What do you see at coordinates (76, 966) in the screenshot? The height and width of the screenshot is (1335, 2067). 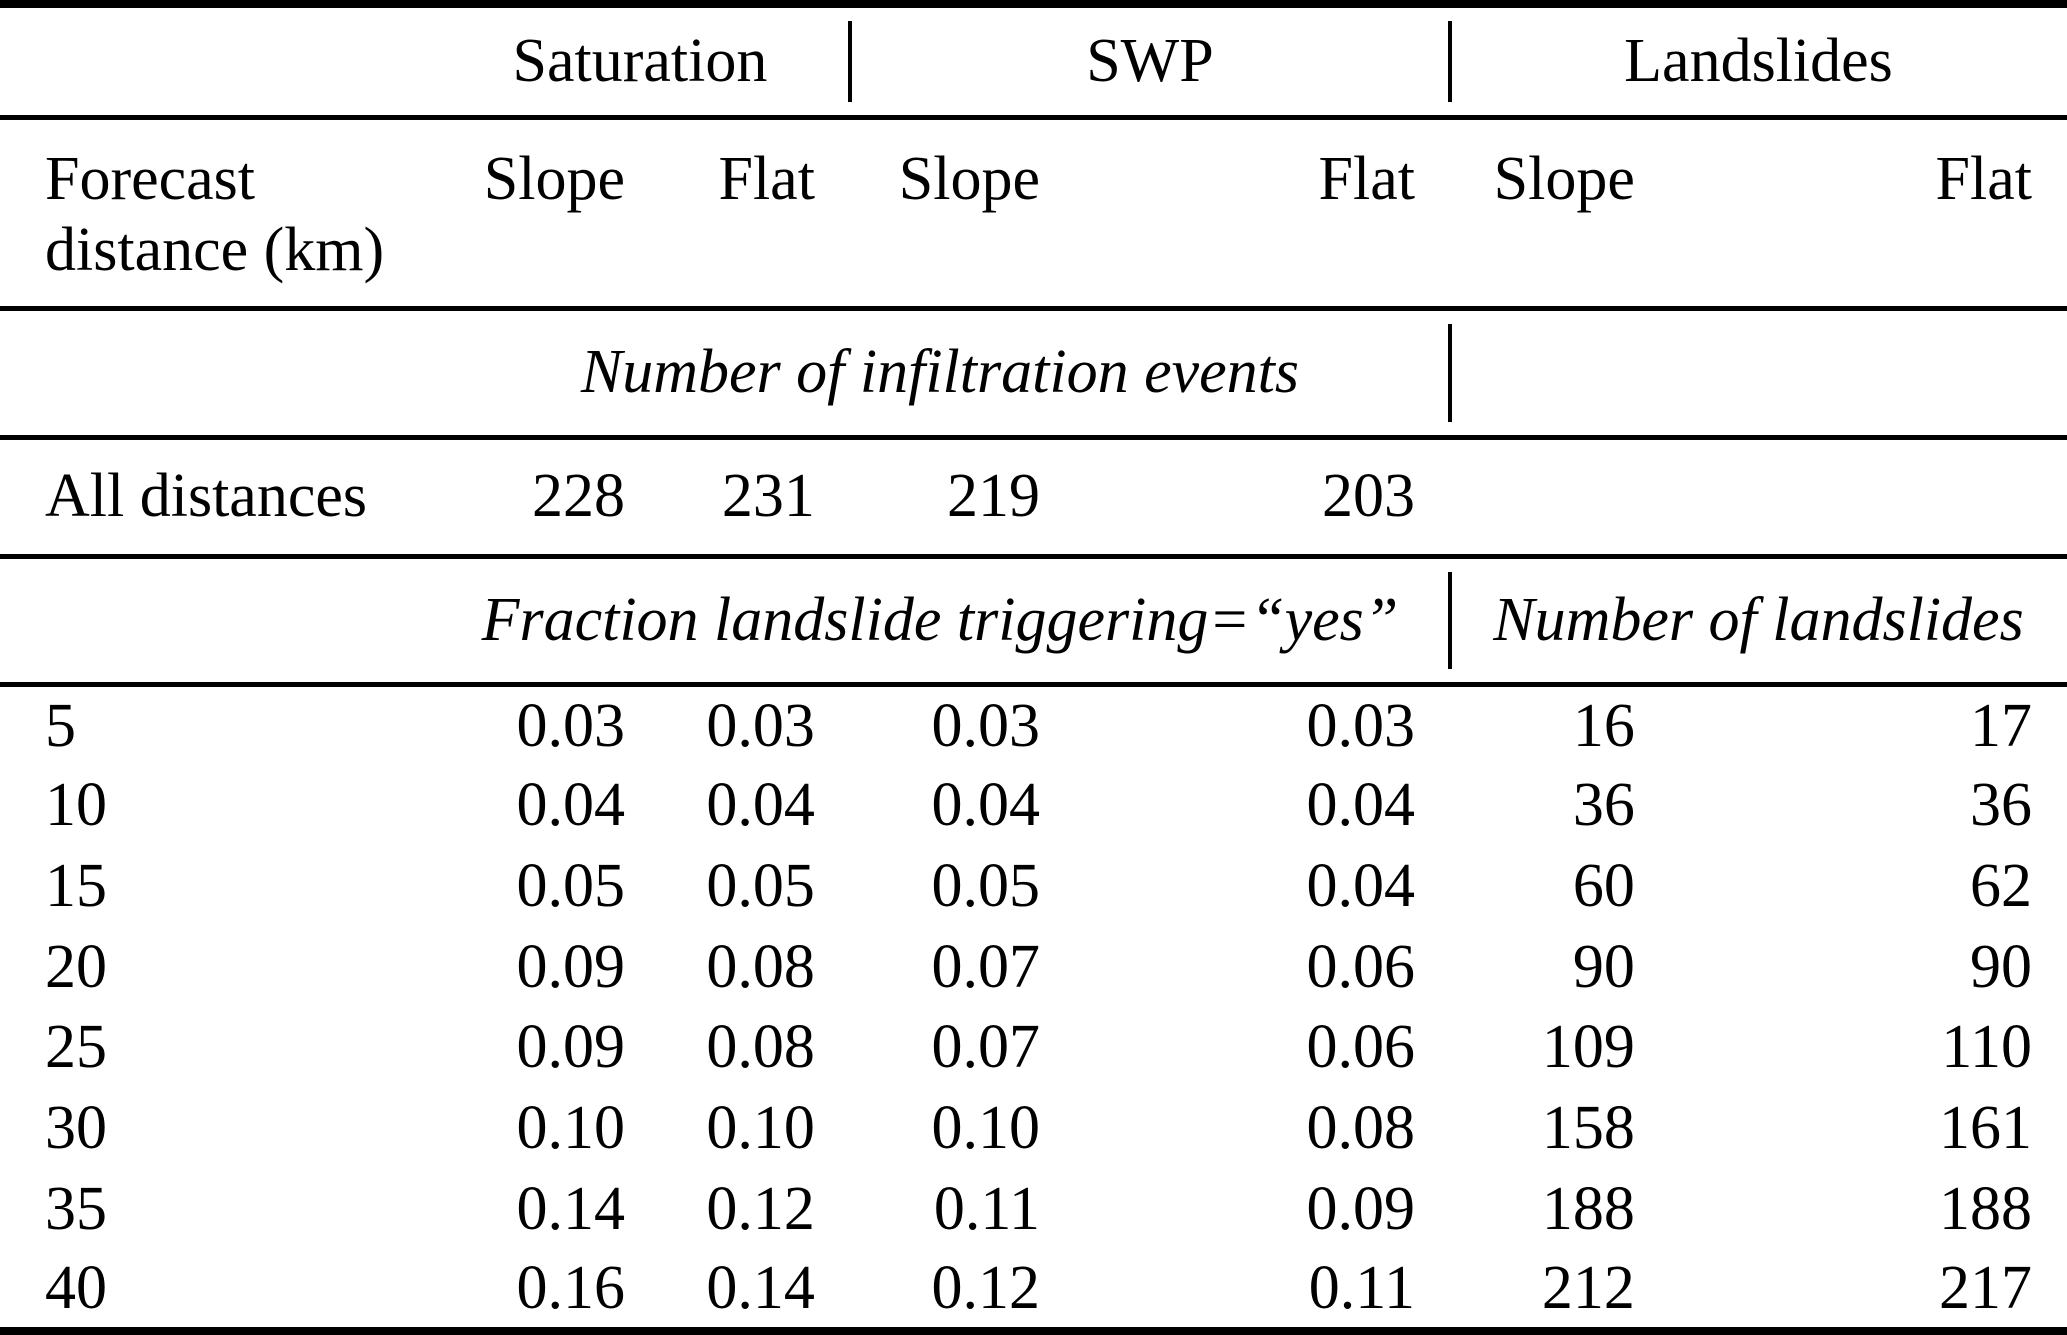 I see `row-label: 20` at bounding box center [76, 966].